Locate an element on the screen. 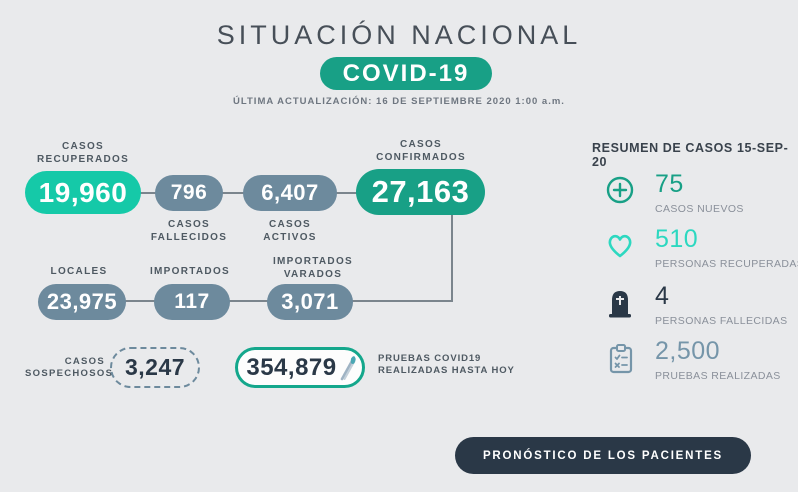  plus-circle-icon is located at coordinates (620, 190).